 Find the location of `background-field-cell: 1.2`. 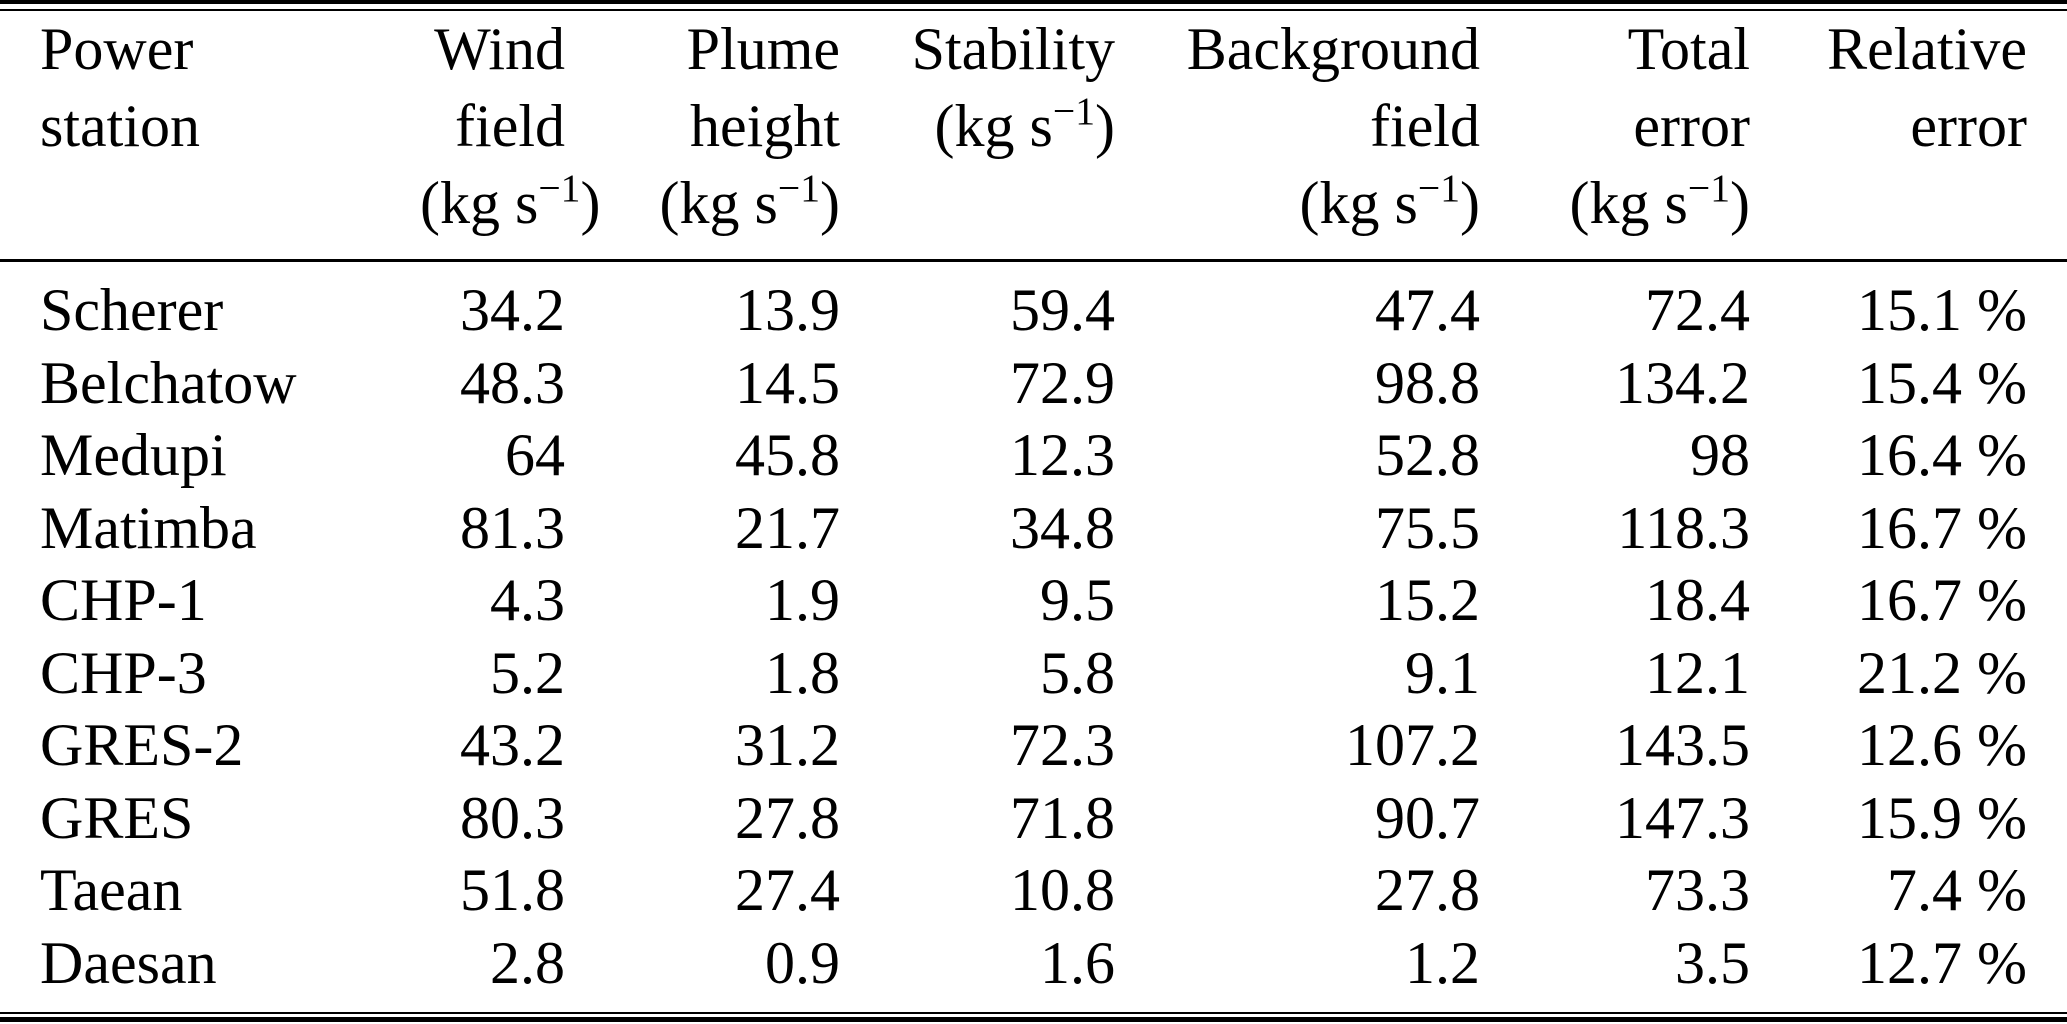

background-field-cell: 1.2 is located at coordinates (1442, 962).